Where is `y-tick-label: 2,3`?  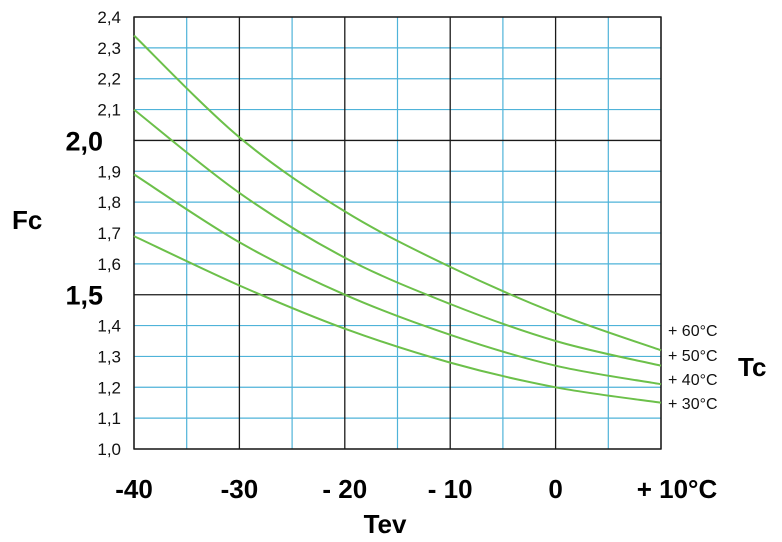 y-tick-label: 2,3 is located at coordinates (109, 48).